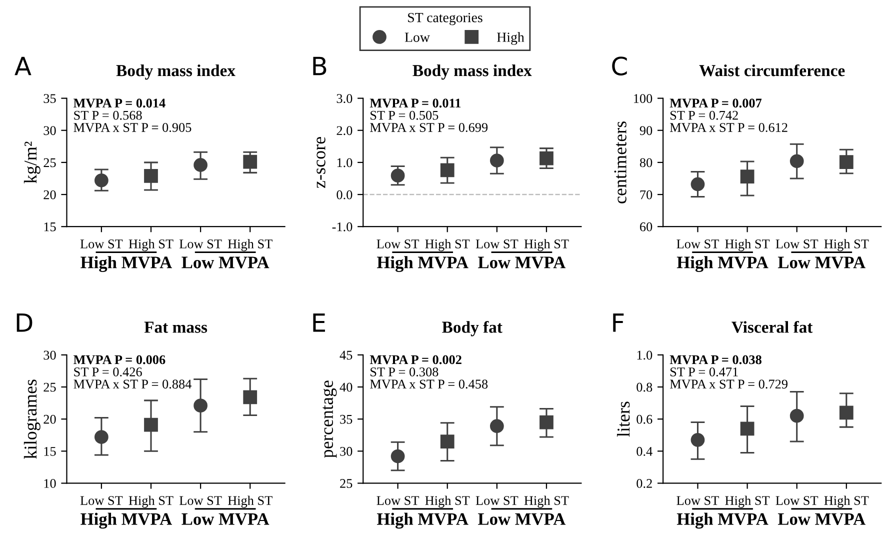 The image size is (890, 546). I want to click on y-tick-label: 0.2, so click(644, 483).